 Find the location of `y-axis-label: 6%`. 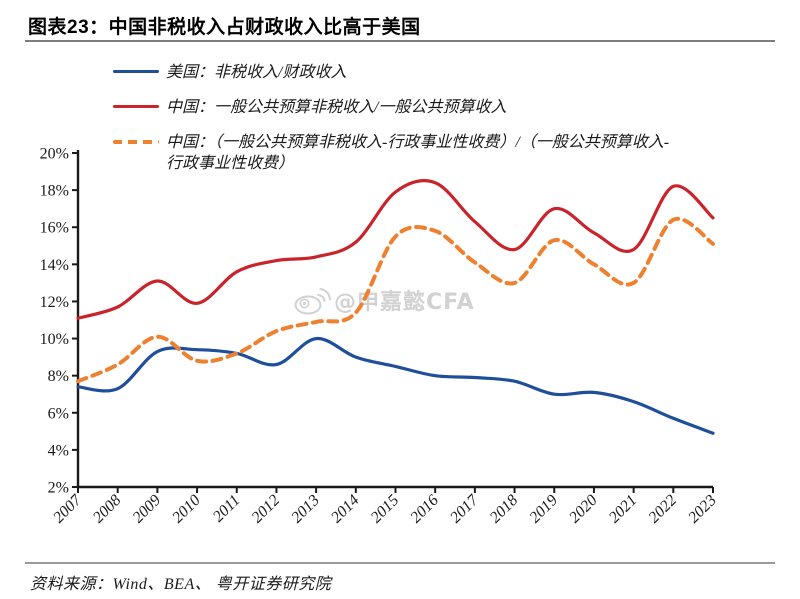

y-axis-label: 6% is located at coordinates (58, 413).